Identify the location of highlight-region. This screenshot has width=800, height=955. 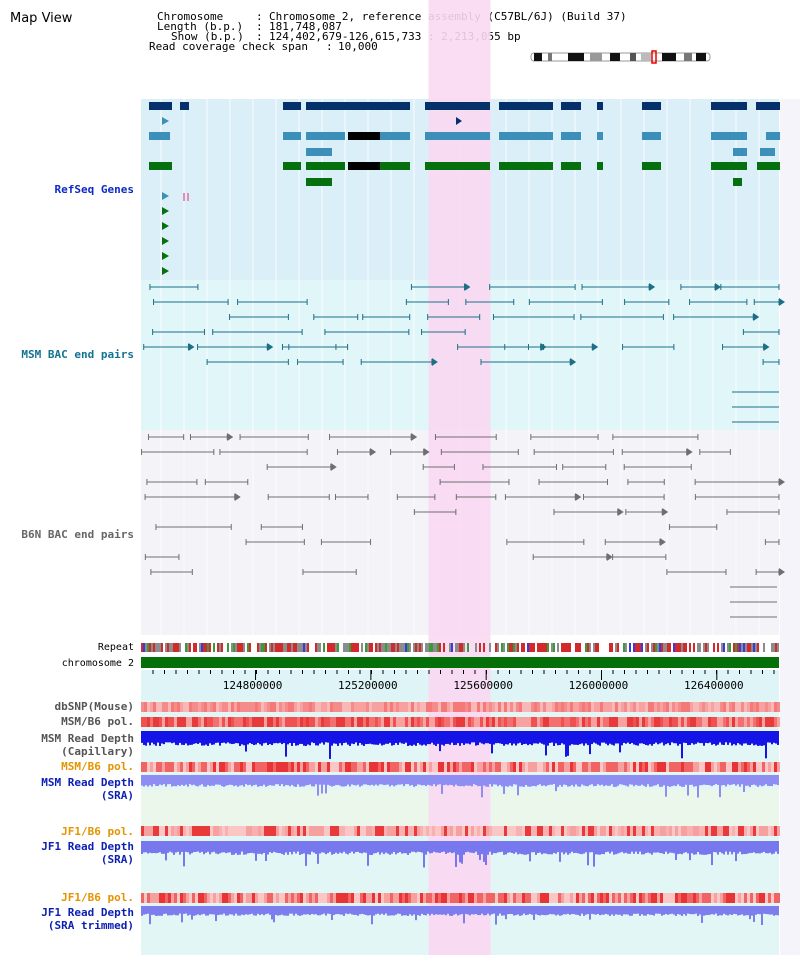
(459, 477).